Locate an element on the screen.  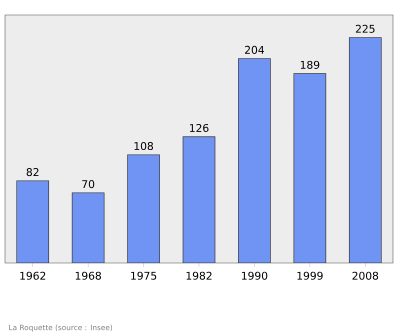
x-tick-label: 1975 is located at coordinates (143, 276).